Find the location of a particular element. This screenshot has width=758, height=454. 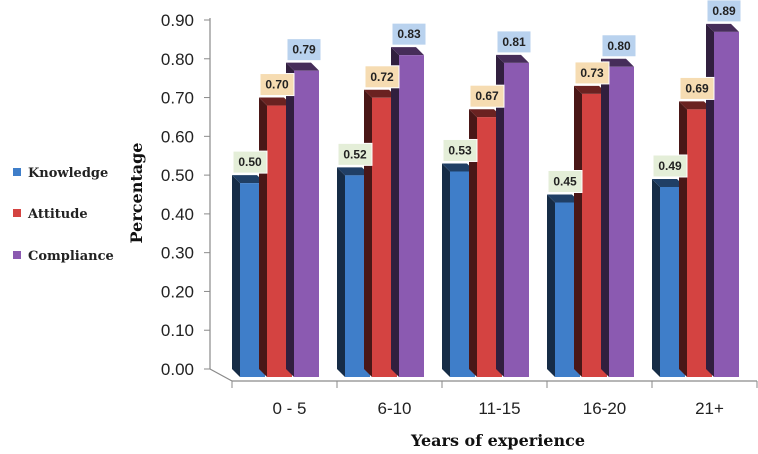

data-label-compliance-3: 0.81 is located at coordinates (514, 42).